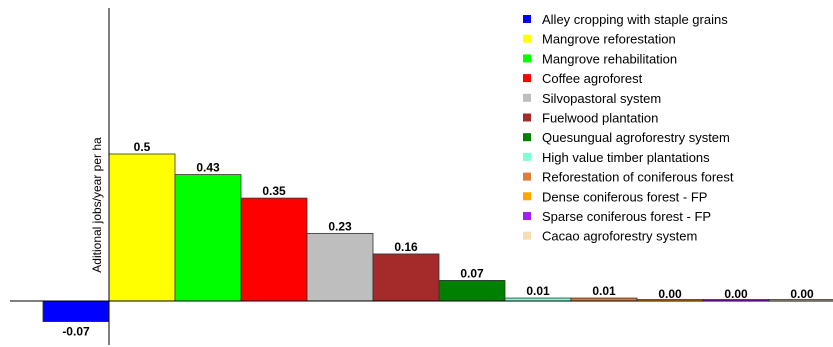 Image resolution: width=833 pixels, height=347 pixels. What do you see at coordinates (600, 118) in the screenshot?
I see `legend-entry: Fuelwood plantation` at bounding box center [600, 118].